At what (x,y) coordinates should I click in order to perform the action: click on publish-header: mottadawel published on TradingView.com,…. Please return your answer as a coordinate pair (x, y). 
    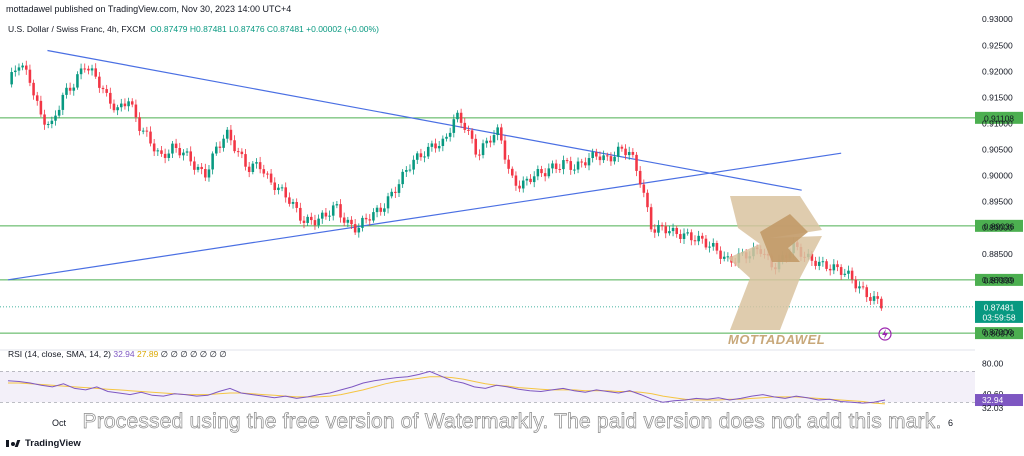
    Looking at the image, I should click on (149, 9).